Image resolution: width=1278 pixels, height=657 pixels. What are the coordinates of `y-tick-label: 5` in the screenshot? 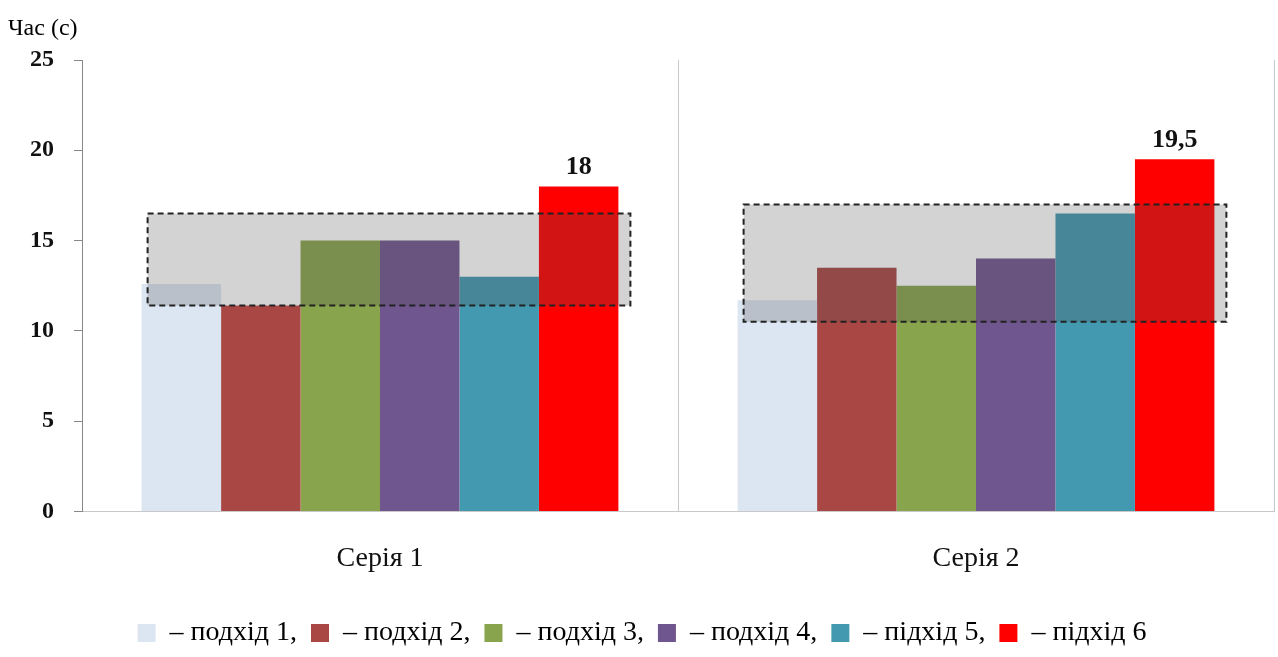 It's located at (48, 419).